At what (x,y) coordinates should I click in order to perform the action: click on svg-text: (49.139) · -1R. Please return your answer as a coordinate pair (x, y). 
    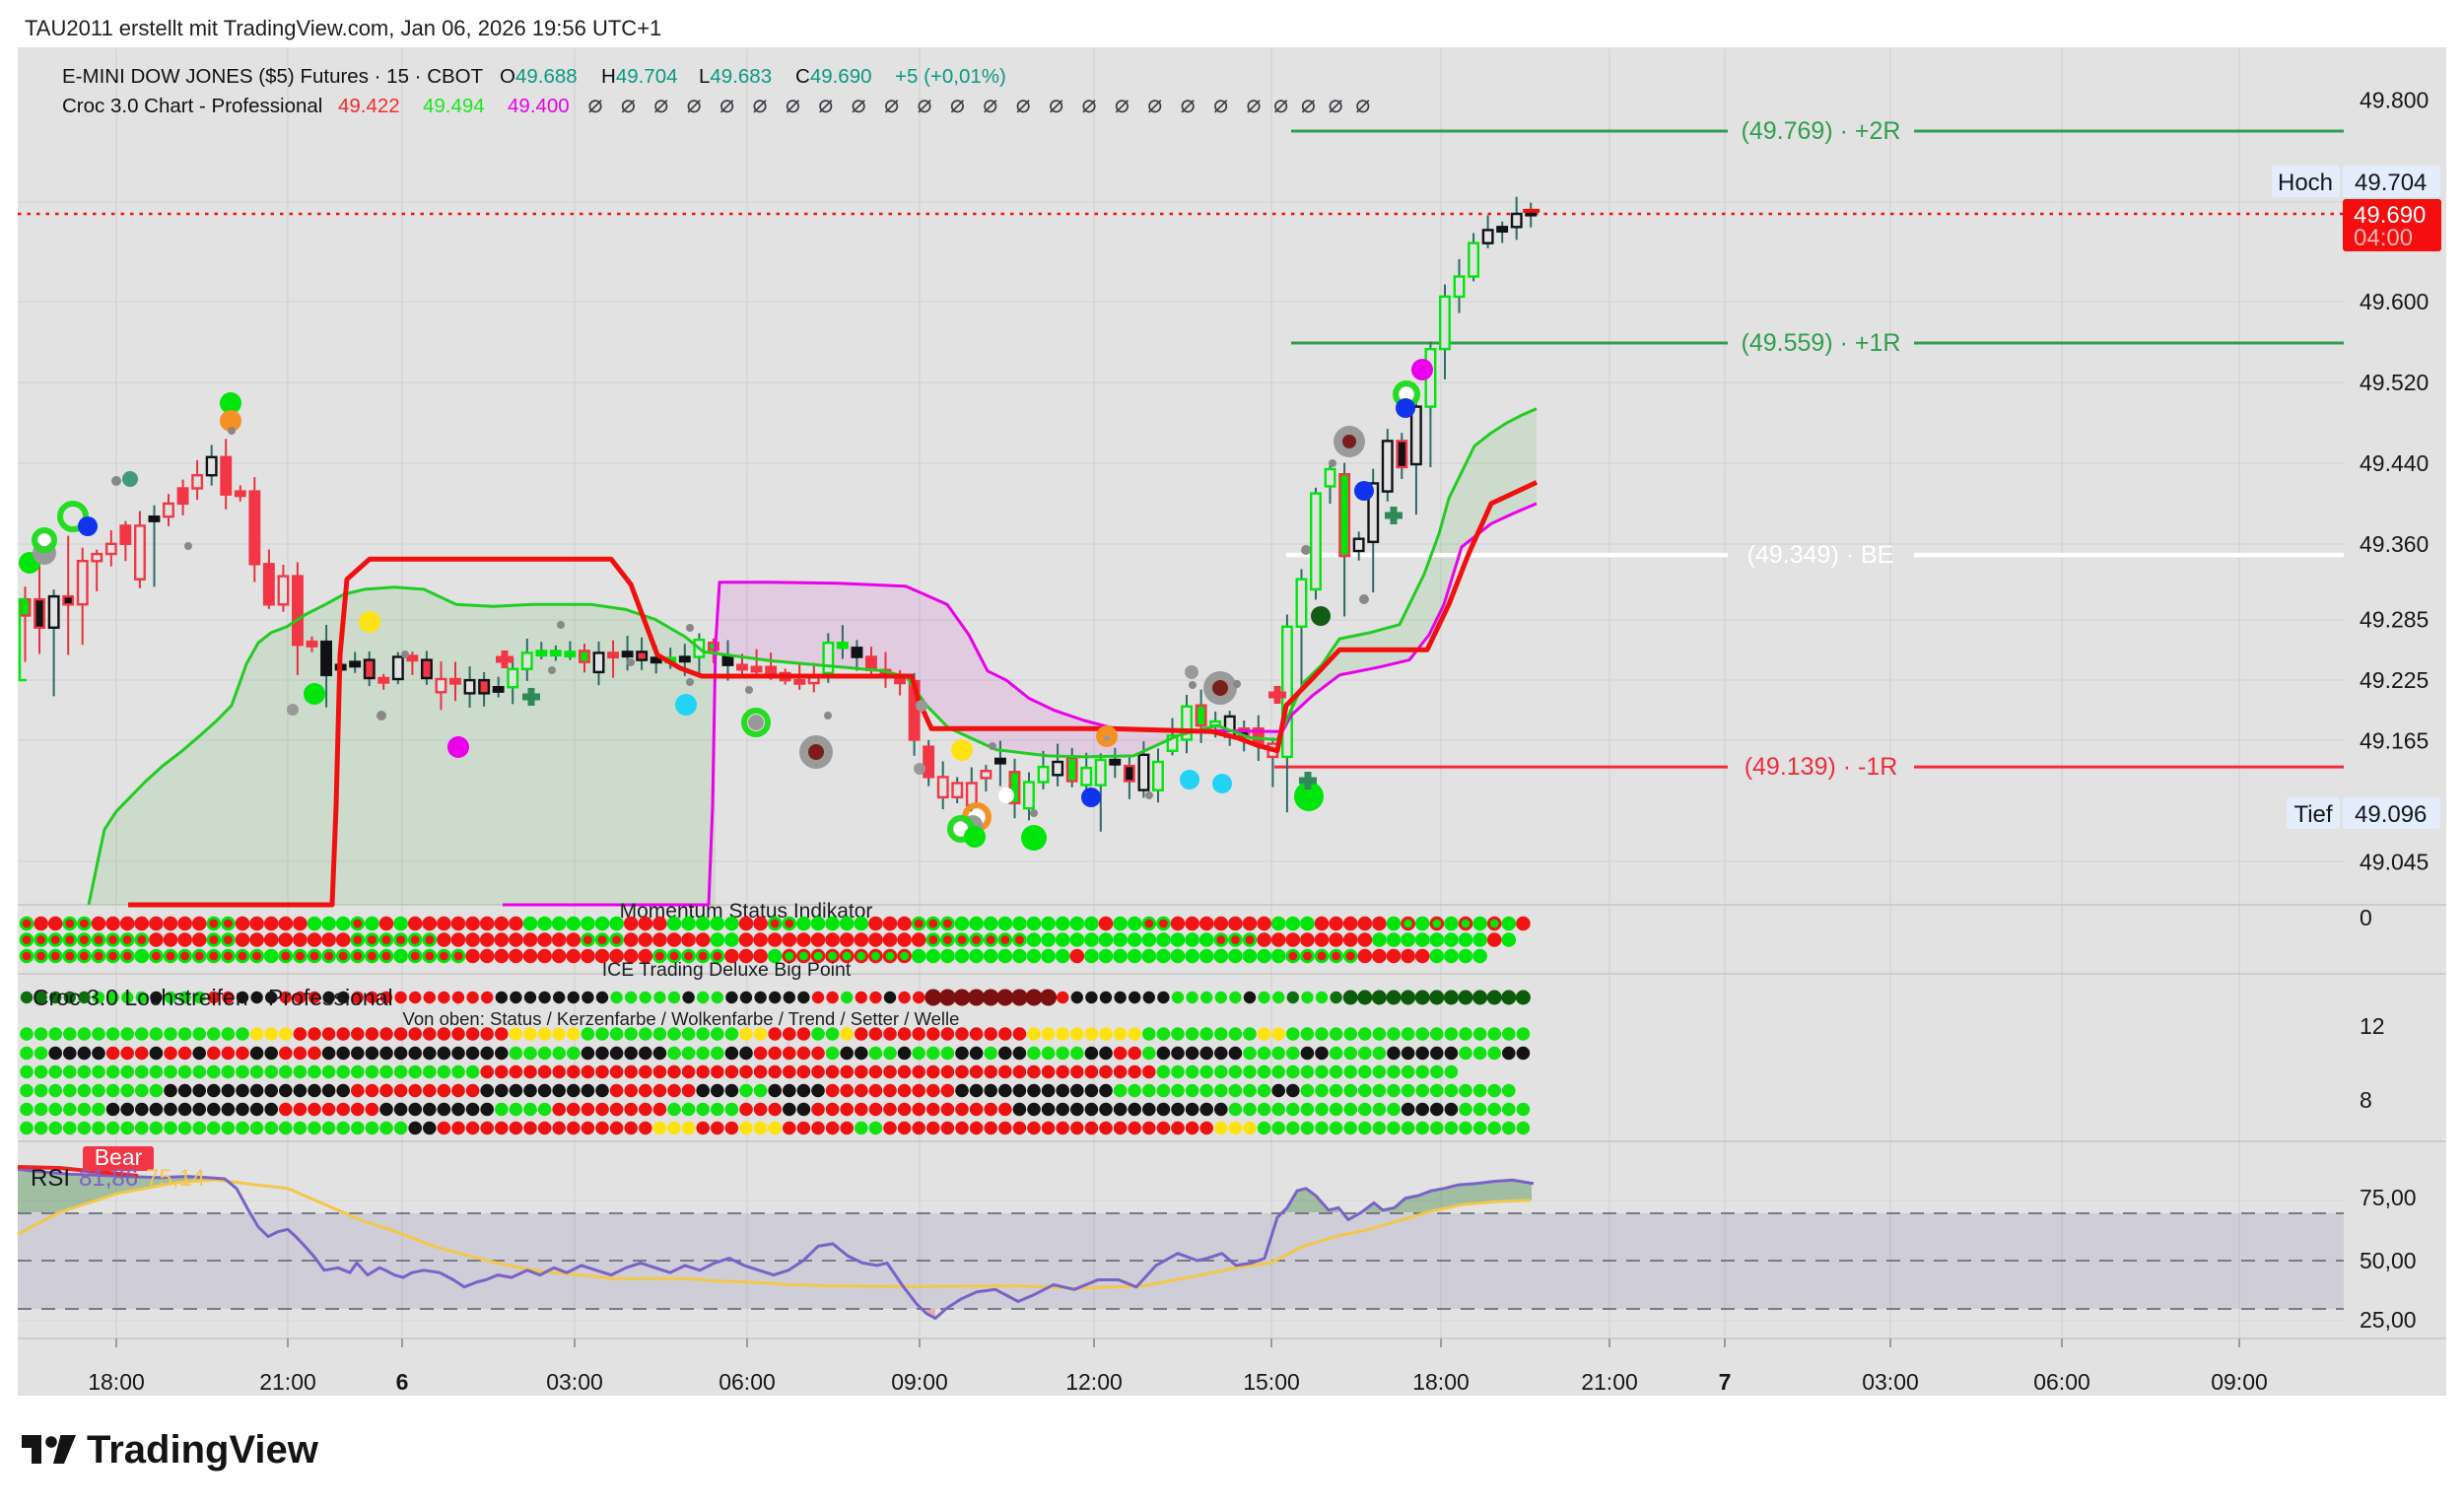
    Looking at the image, I should click on (1821, 767).